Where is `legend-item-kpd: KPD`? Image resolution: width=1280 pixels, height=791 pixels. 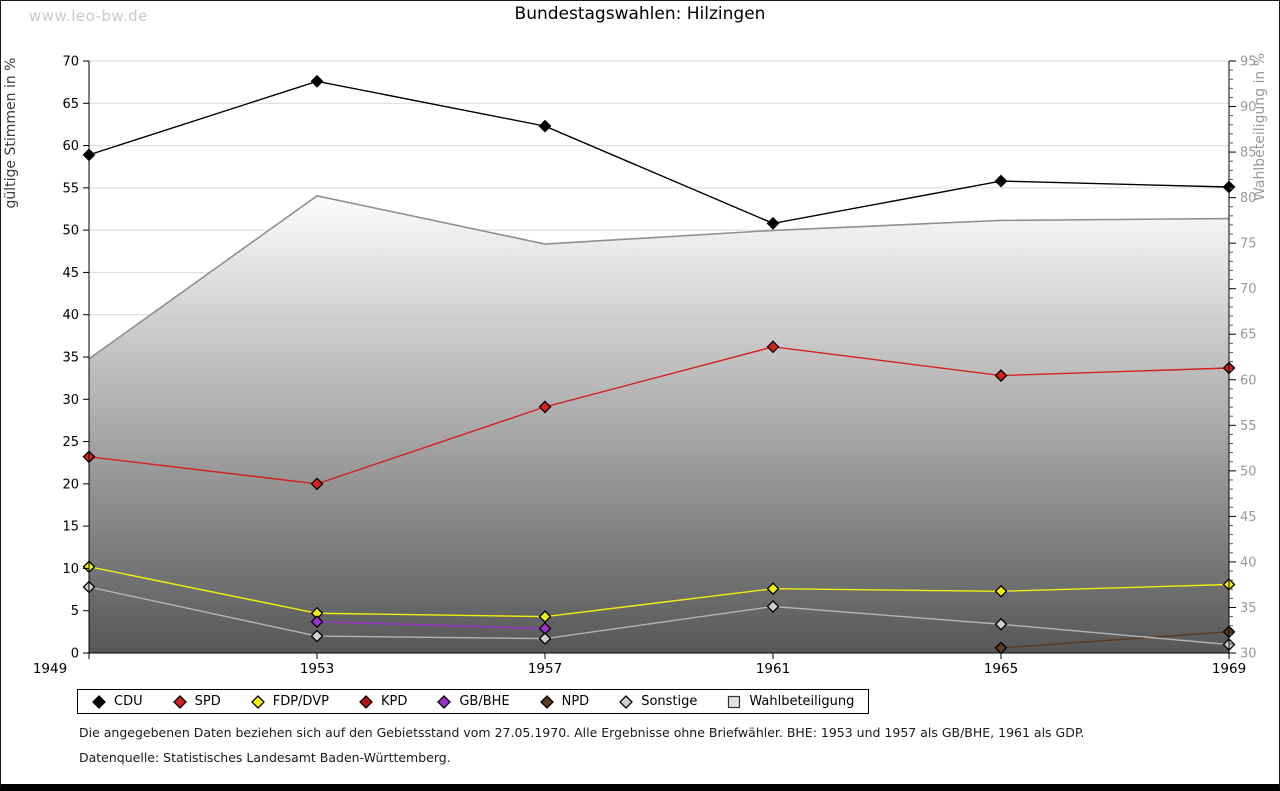
legend-item-kpd: KPD is located at coordinates (383, 701).